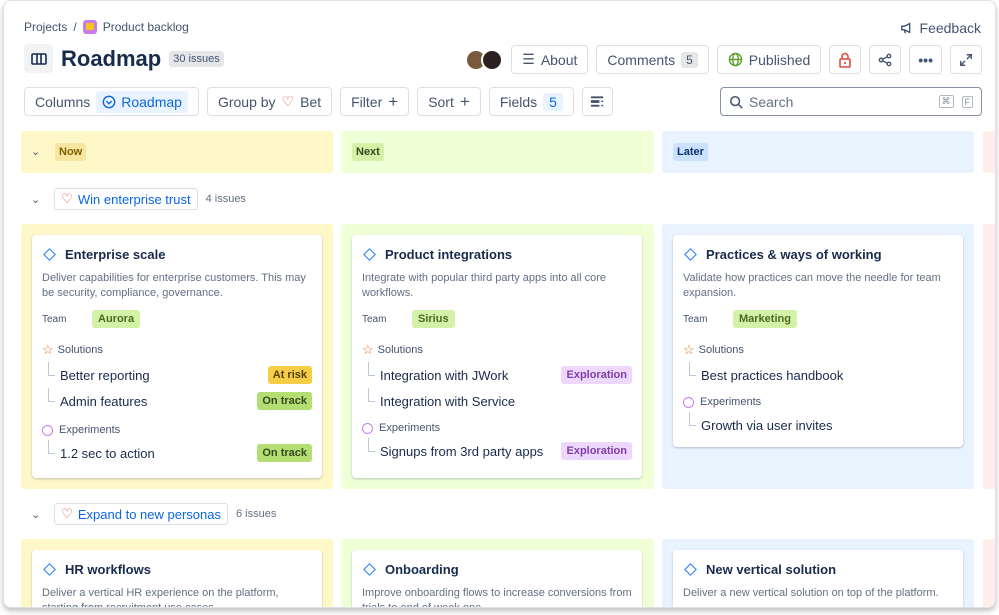 This screenshot has width=999, height=615. What do you see at coordinates (772, 375) in the screenshot?
I see `item-name: Best practices handbook` at bounding box center [772, 375].